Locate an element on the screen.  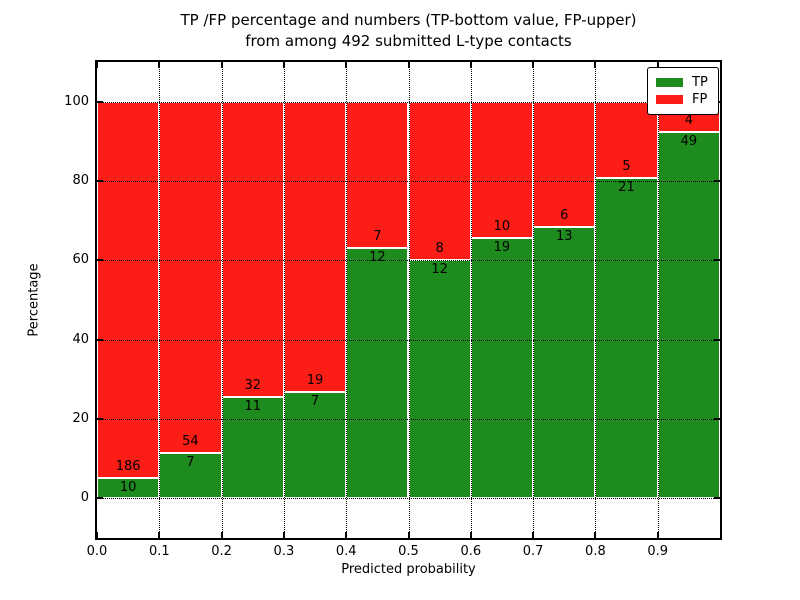
legend-entry: TP is located at coordinates (682, 82).